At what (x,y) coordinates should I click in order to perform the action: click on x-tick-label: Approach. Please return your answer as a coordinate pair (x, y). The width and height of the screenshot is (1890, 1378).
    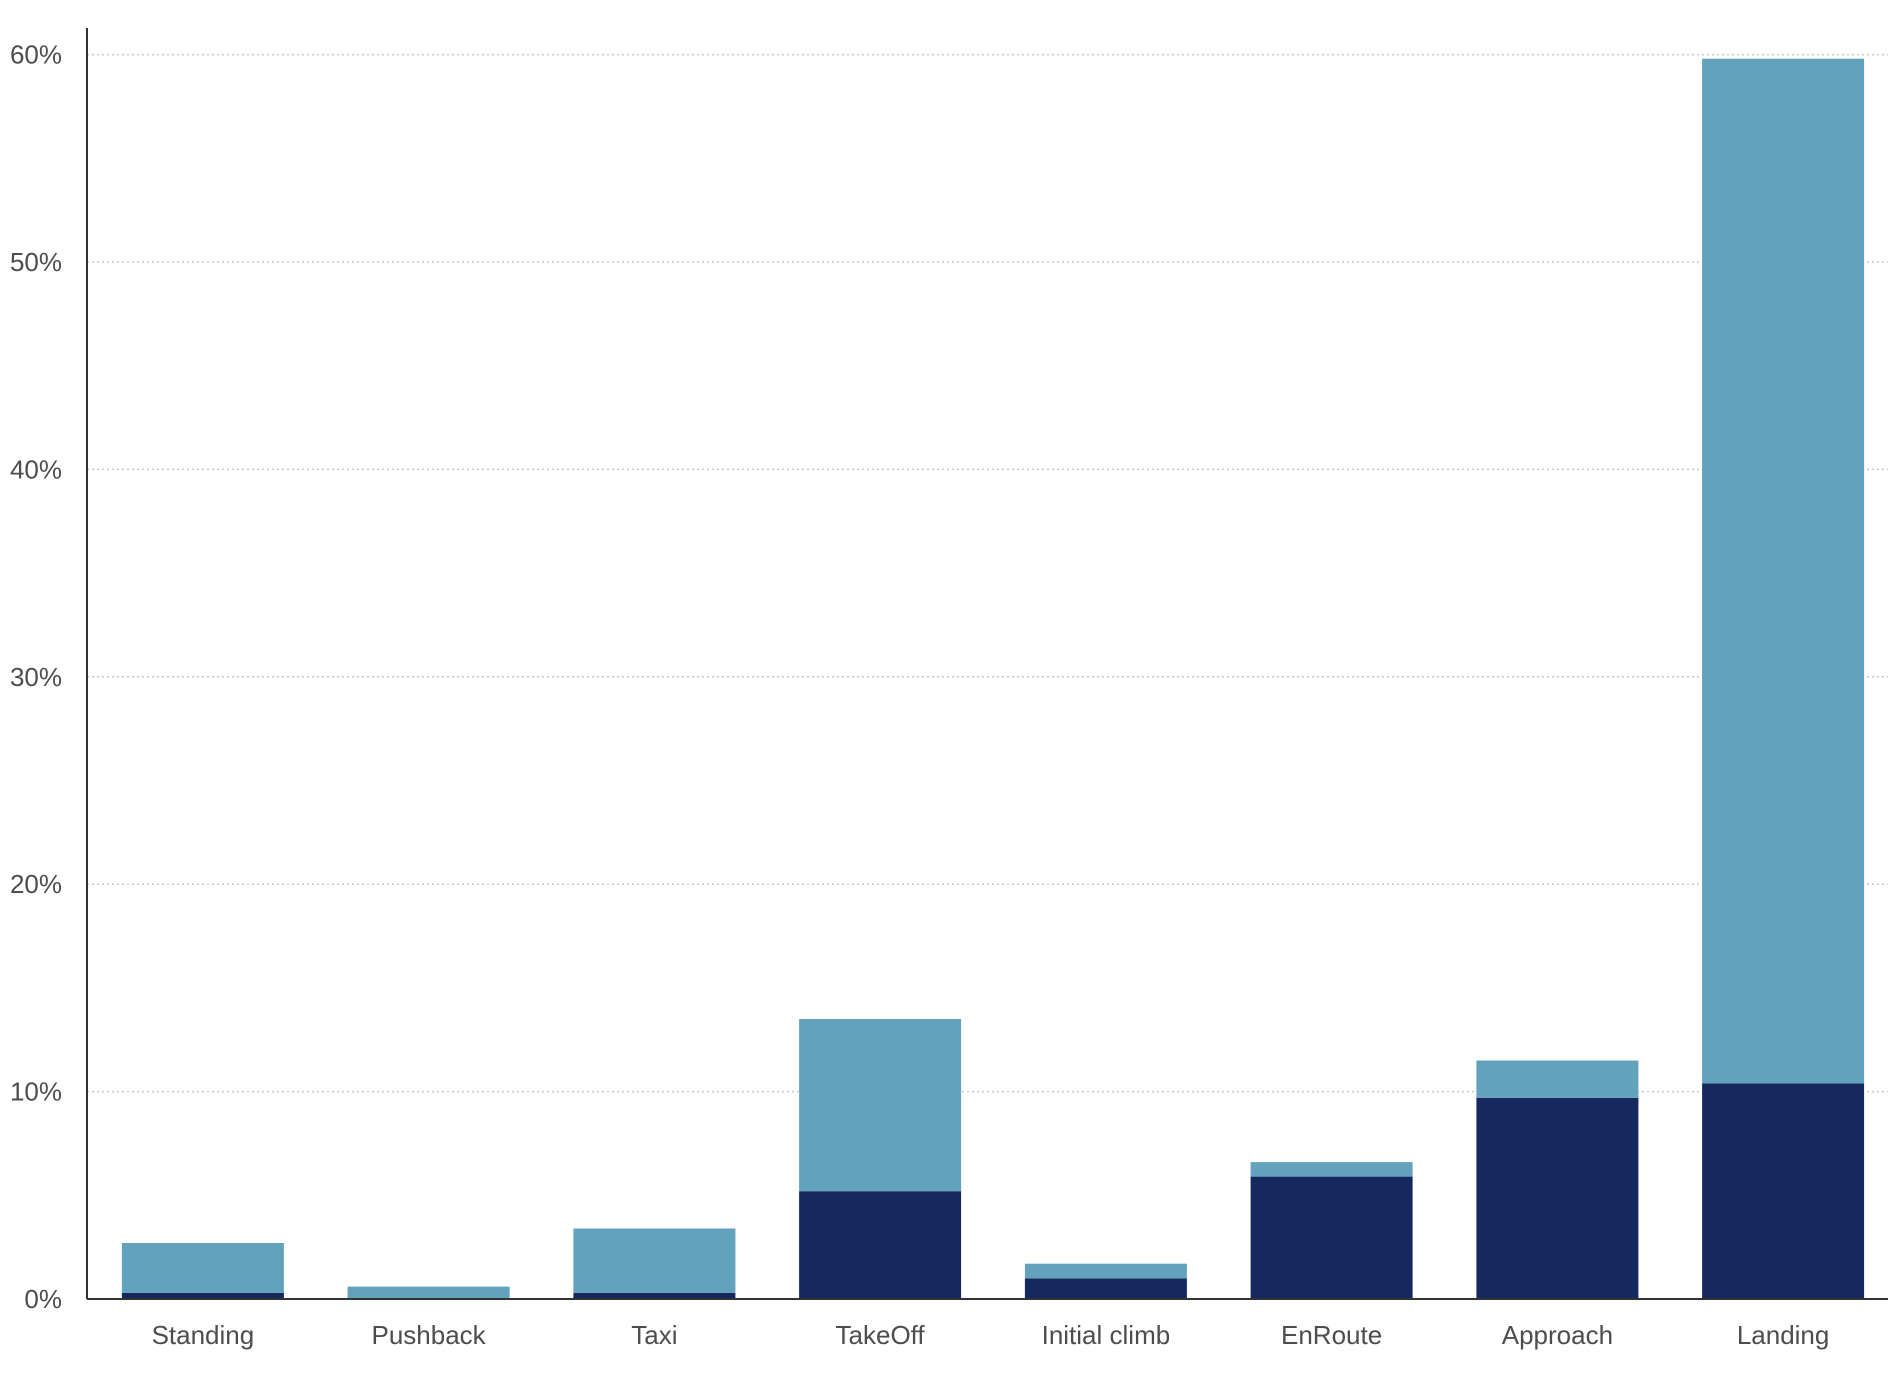
    Looking at the image, I should click on (1557, 1335).